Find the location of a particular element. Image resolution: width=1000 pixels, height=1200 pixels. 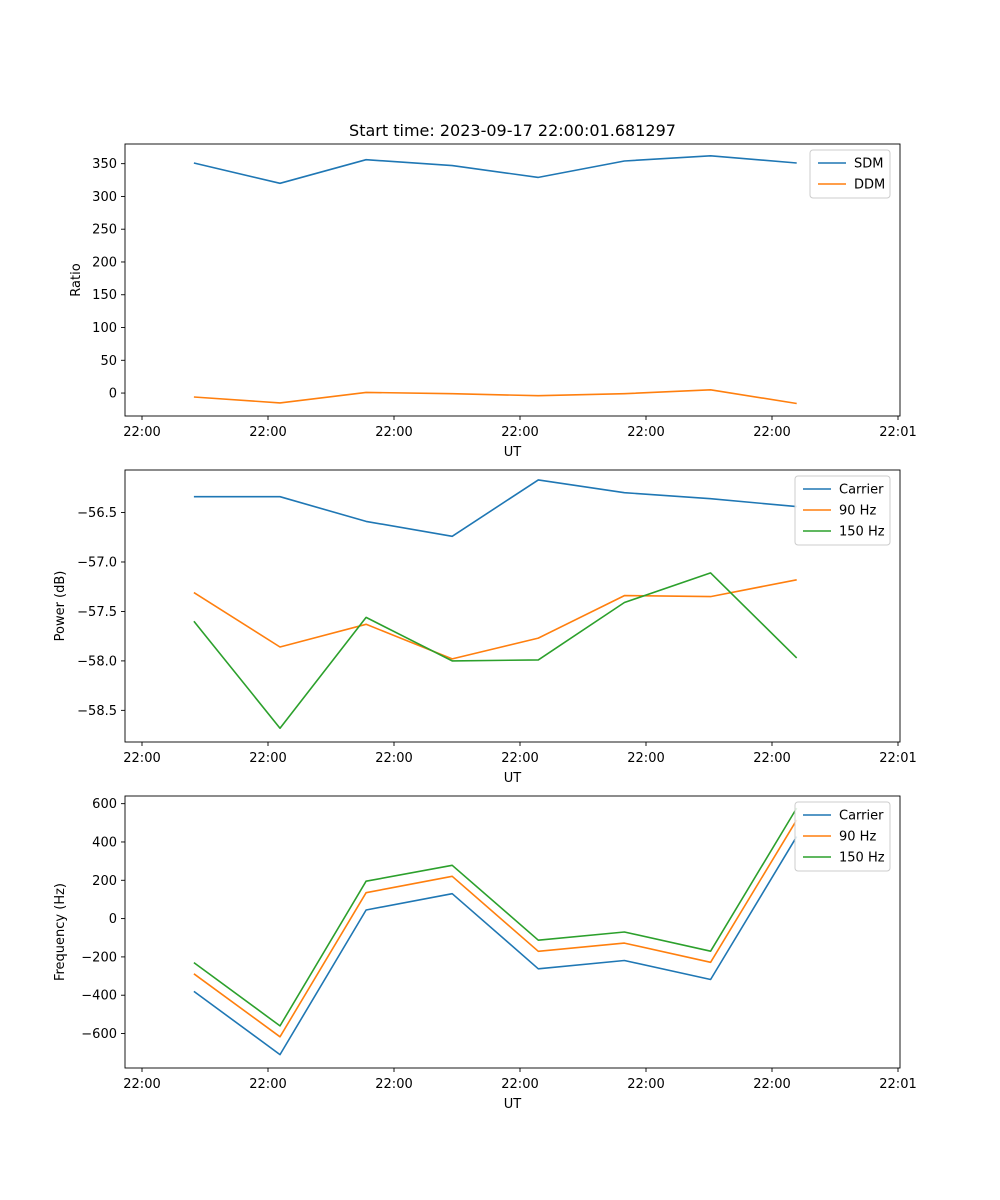

y-axis-label: Frequency (Hz) is located at coordinates (60, 932).